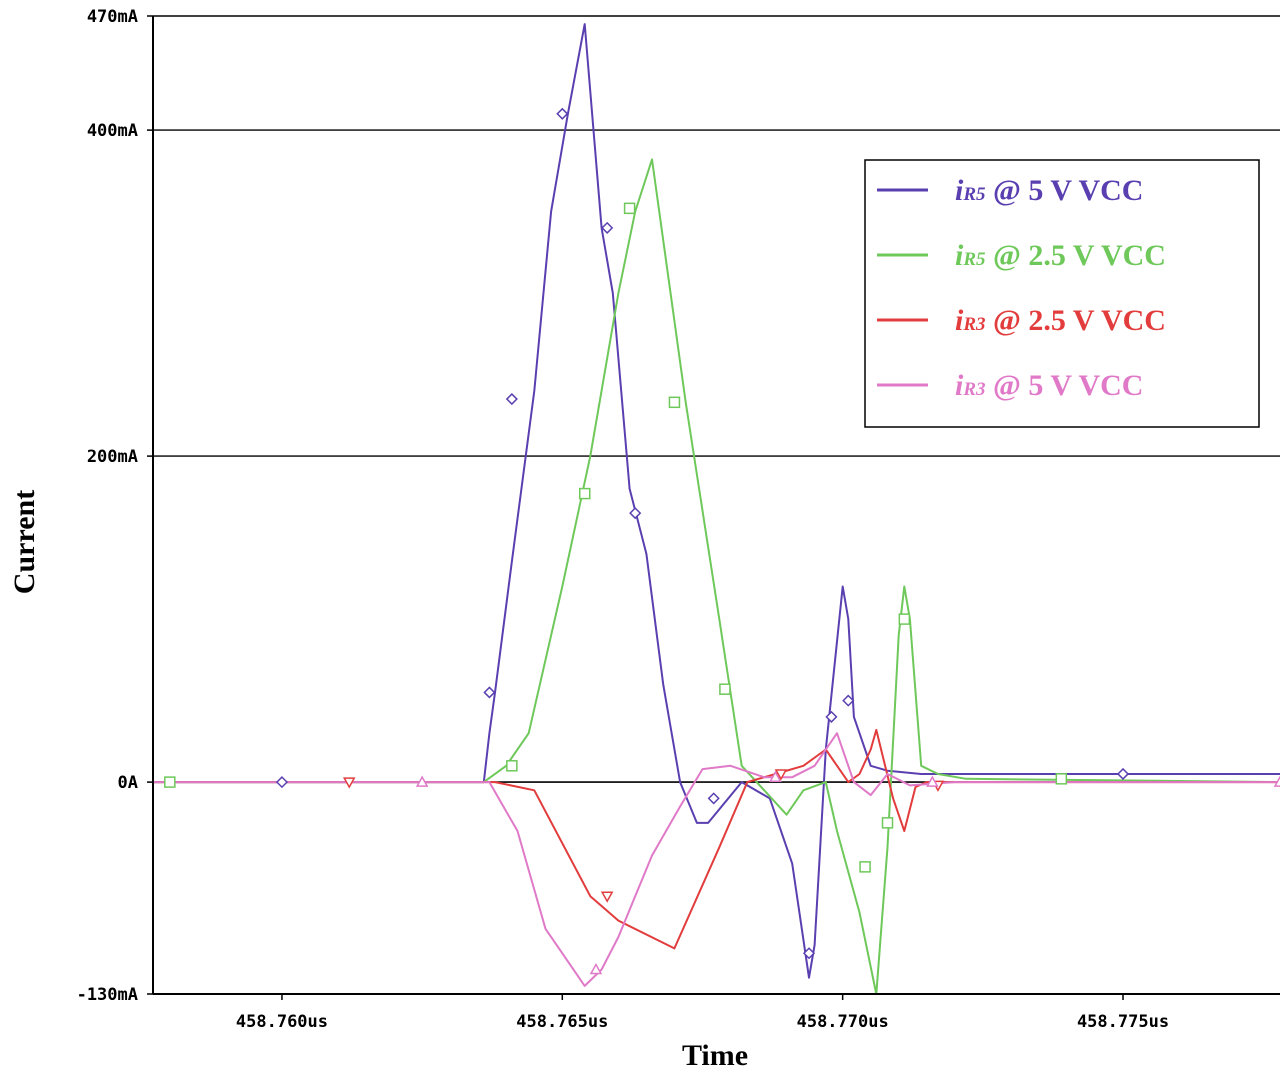 This screenshot has width=1280, height=1073. I want to click on y-tick-label: 470mA, so click(112, 17).